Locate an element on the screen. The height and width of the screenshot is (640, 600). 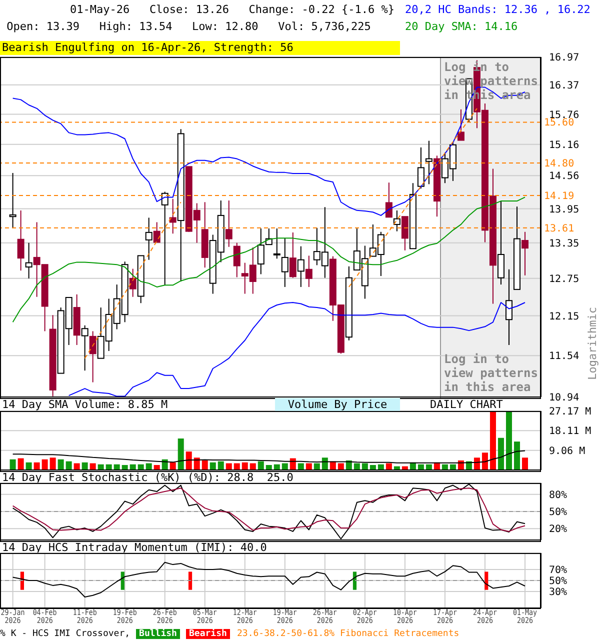
y-tick-label: 16.37 is located at coordinates (564, 86).